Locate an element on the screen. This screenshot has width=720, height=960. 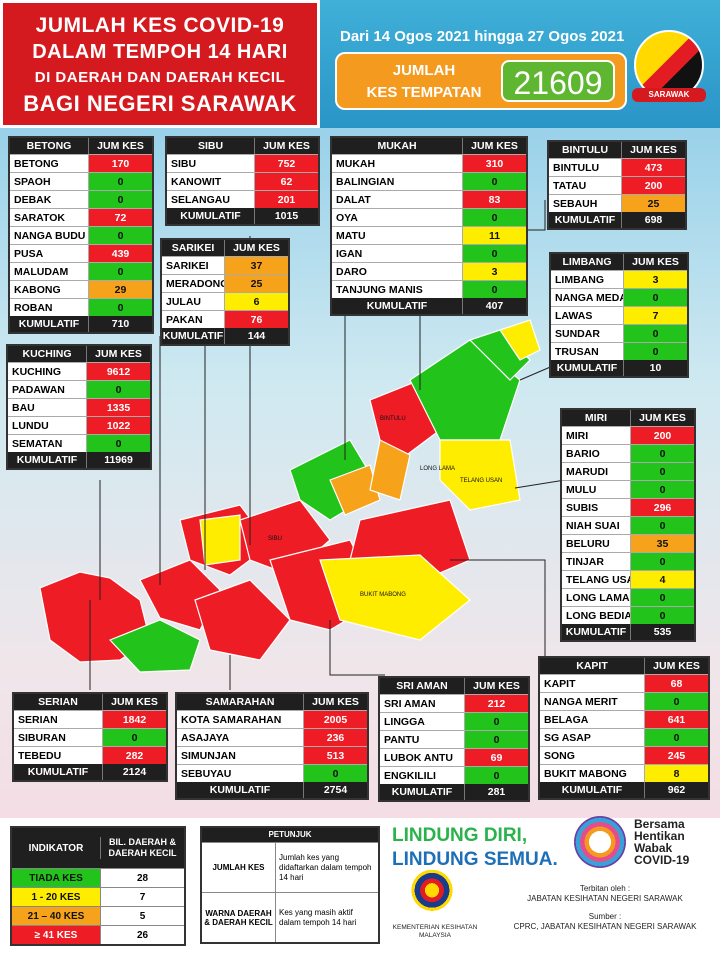
table-row: BARIO 0 is located at coordinates (628, 453).